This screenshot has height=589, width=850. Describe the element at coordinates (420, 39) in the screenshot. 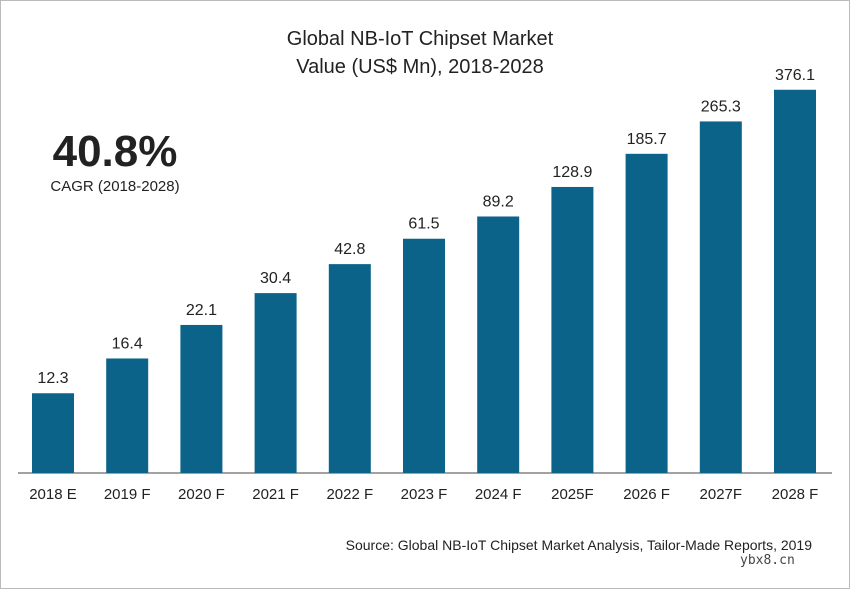

I see `chart-title-line-1: Global NB-IoT Chipset Market` at that location.